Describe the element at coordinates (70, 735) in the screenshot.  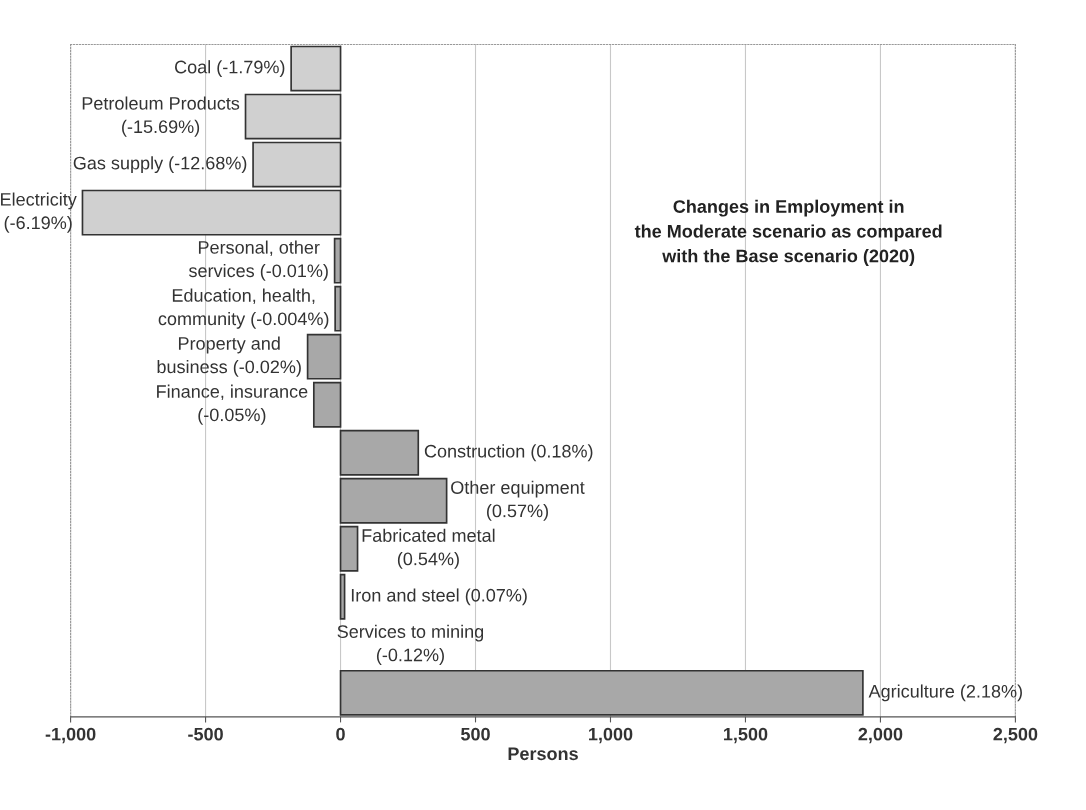
I see `x-tick-label: -1,000` at that location.